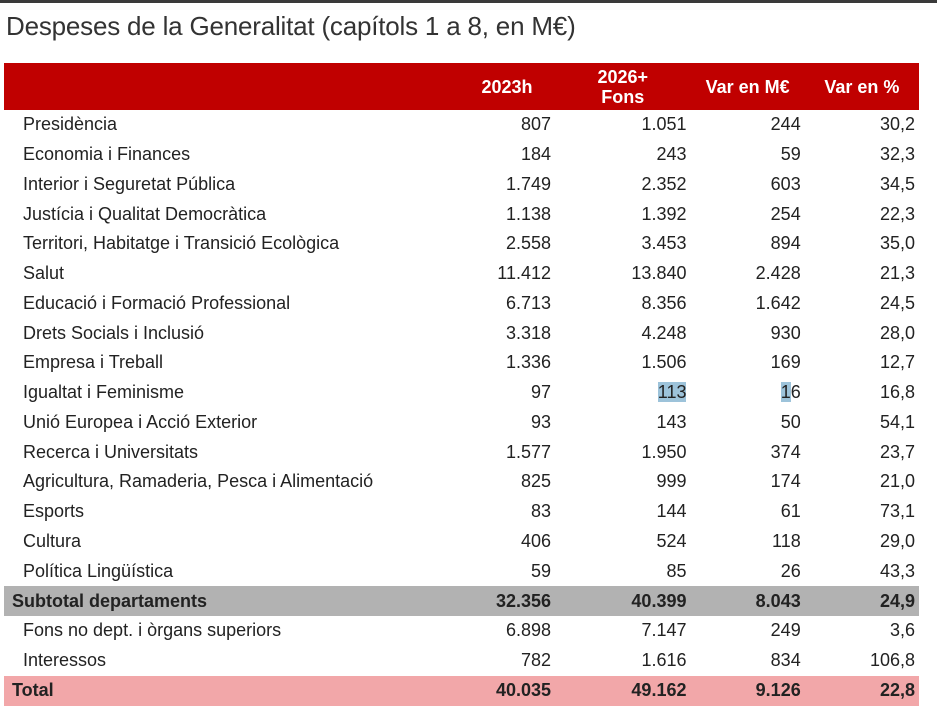 This screenshot has height=712, width=937. What do you see at coordinates (93, 362) in the screenshot?
I see `row-label: Empresa i Treball` at bounding box center [93, 362].